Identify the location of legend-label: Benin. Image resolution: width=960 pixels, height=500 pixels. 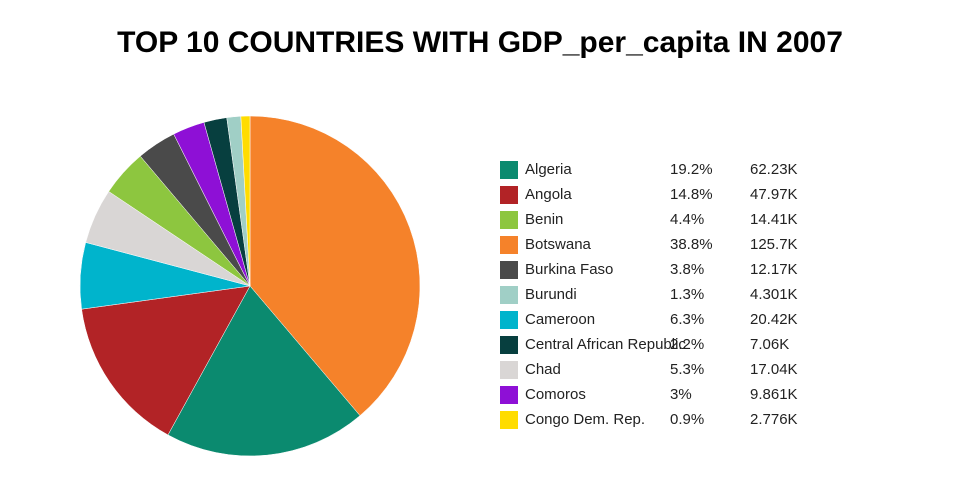
(544, 219).